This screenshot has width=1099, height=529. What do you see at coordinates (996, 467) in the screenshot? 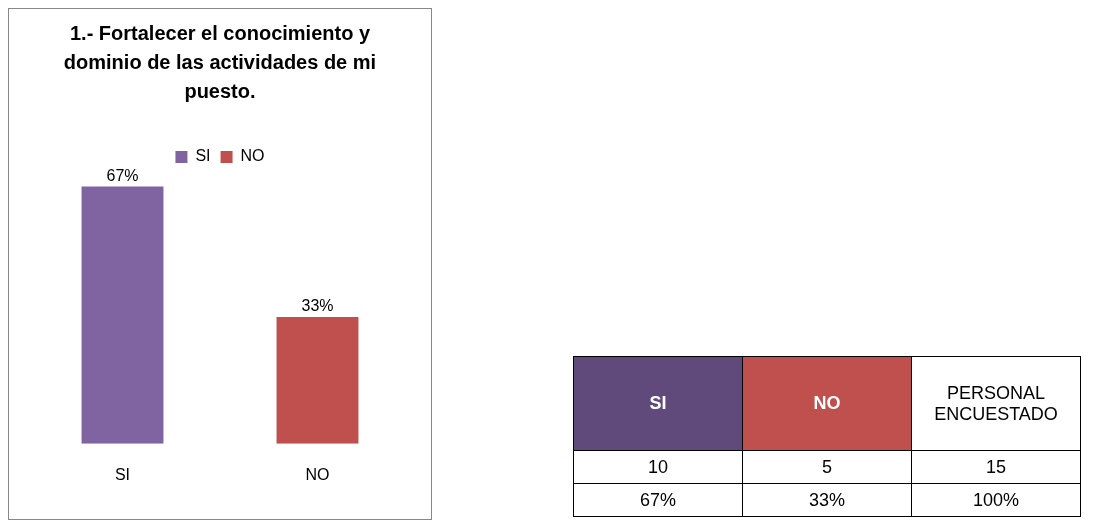
I see `data-label: 15` at bounding box center [996, 467].